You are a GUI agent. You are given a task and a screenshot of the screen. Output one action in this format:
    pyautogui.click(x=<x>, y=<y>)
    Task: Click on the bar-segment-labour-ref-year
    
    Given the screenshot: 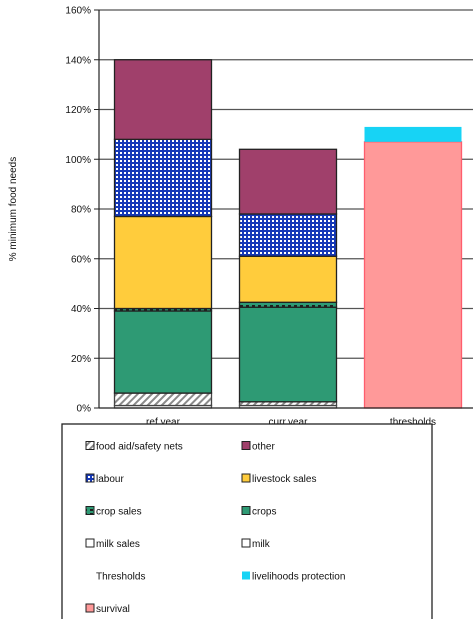 What is the action you would take?
    pyautogui.click(x=163, y=178)
    